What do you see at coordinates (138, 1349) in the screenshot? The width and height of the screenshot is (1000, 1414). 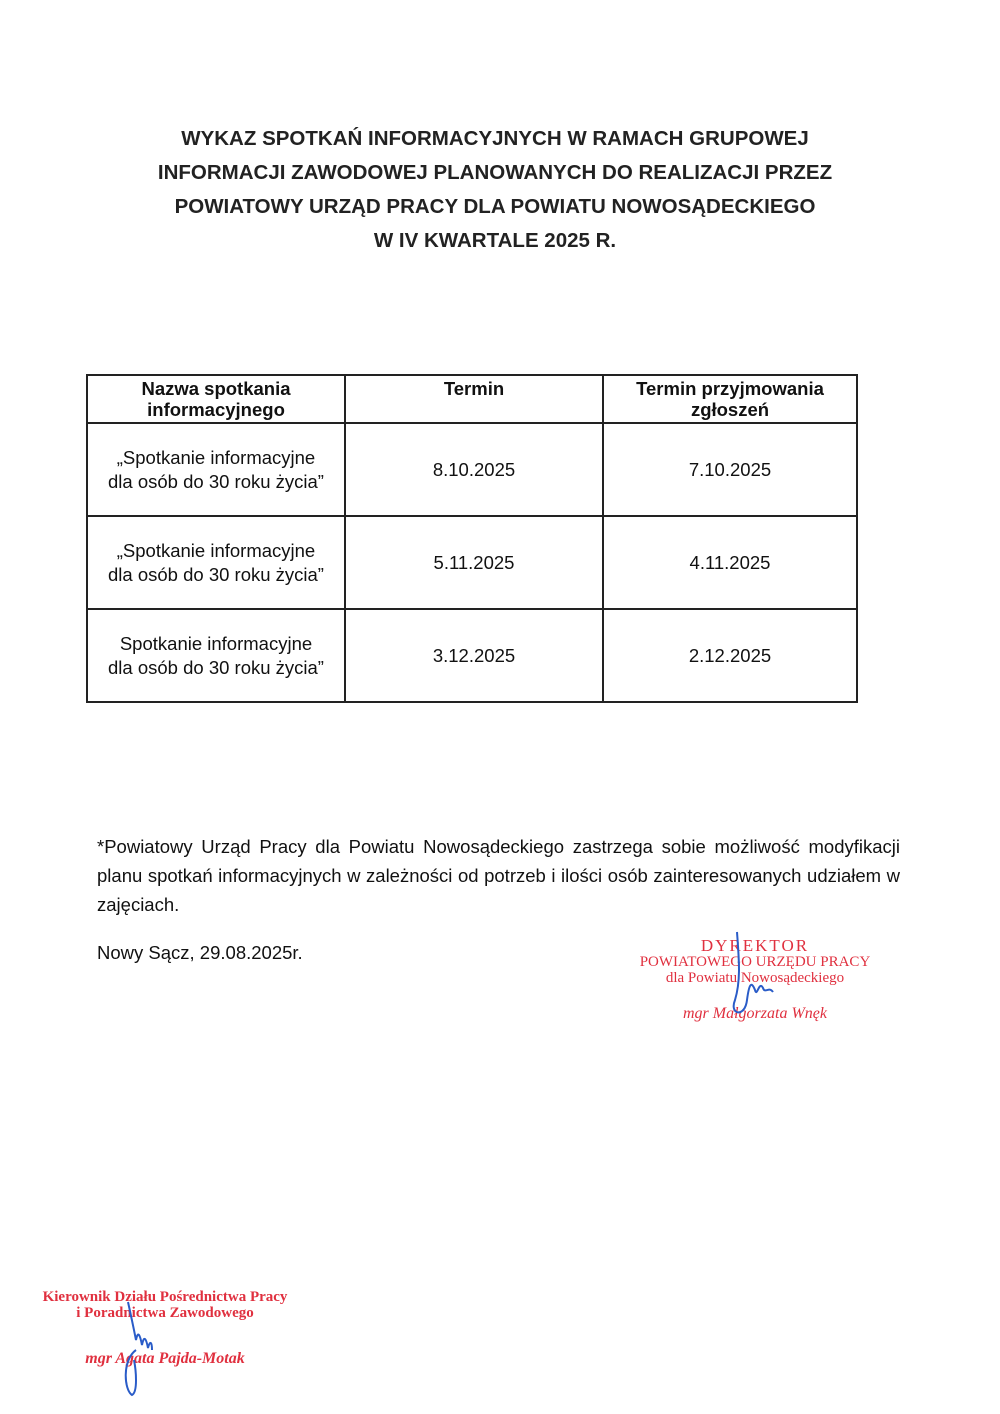 I see `head-signature` at bounding box center [138, 1349].